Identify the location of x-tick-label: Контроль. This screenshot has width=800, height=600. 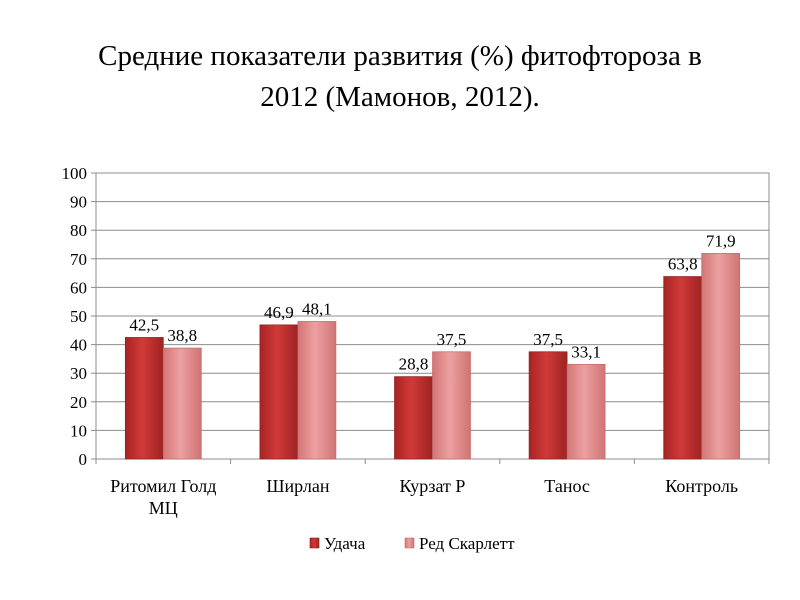
(701, 486).